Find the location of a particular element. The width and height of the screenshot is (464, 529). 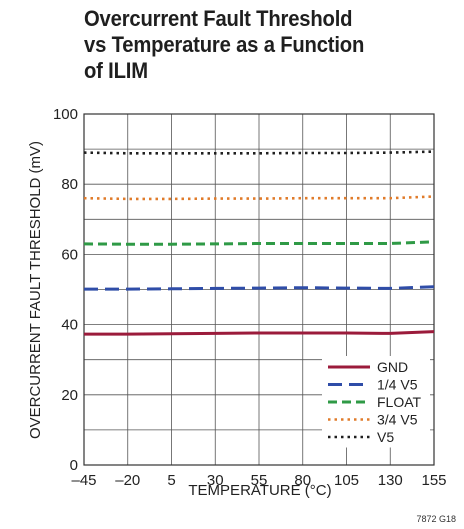

x-axis-label: TEMPERATURE (°C) is located at coordinates (259, 490).